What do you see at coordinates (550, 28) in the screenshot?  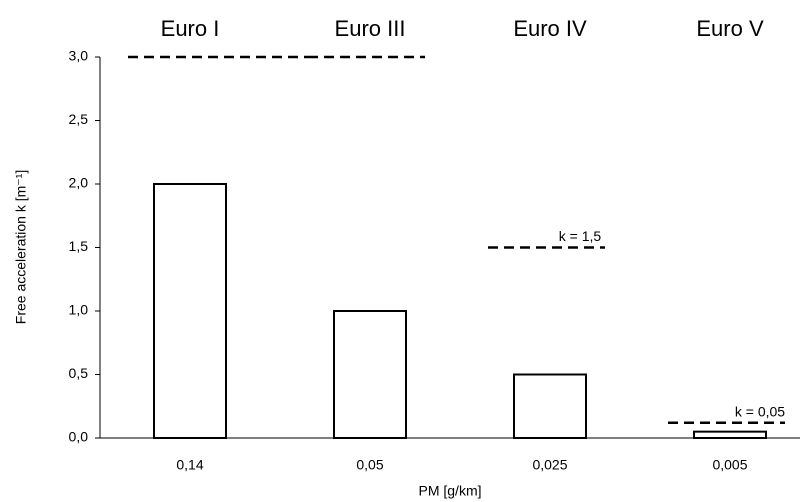 I see `group-label: Euro IV` at bounding box center [550, 28].